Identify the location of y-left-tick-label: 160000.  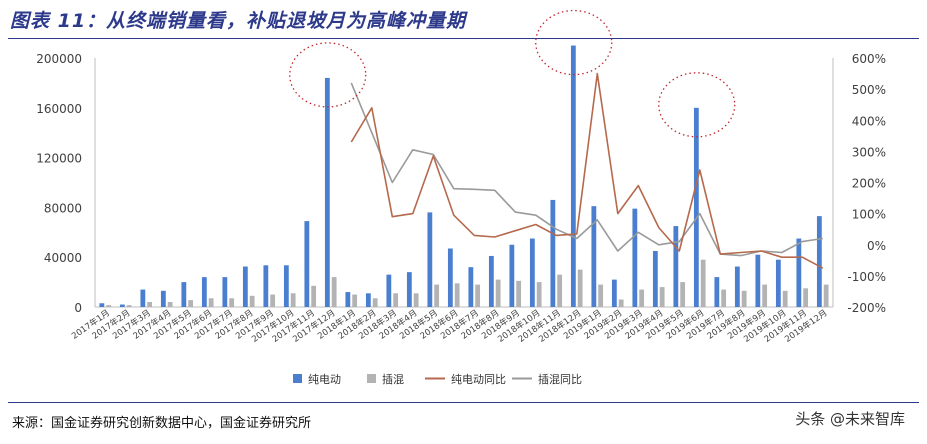
(59, 109).